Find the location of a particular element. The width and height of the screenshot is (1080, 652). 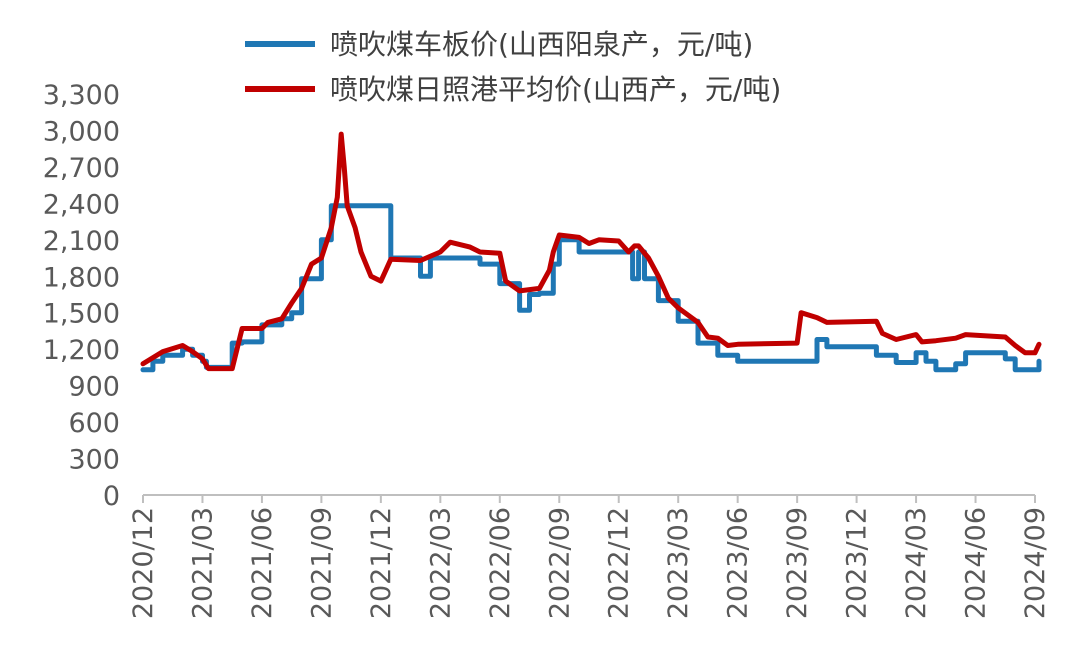

y-tick-label: 2,700 is located at coordinates (81, 168).